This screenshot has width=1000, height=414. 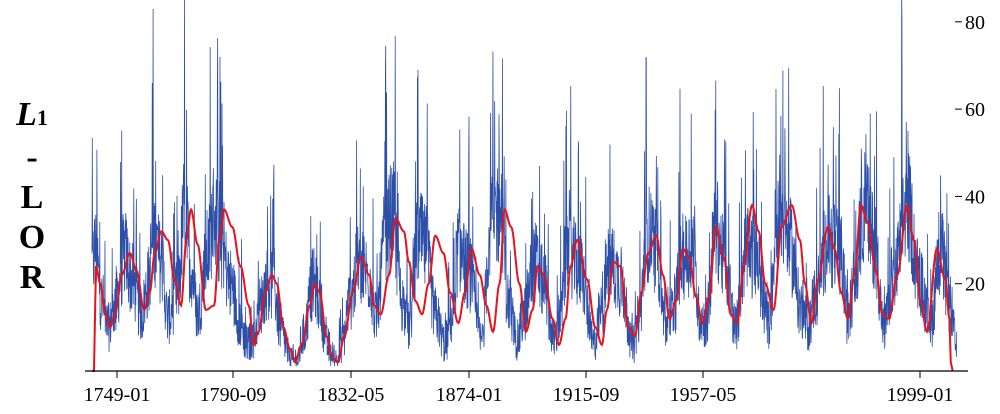 What do you see at coordinates (469, 395) in the screenshot?
I see `x-tick-label: 1874-01` at bounding box center [469, 395].